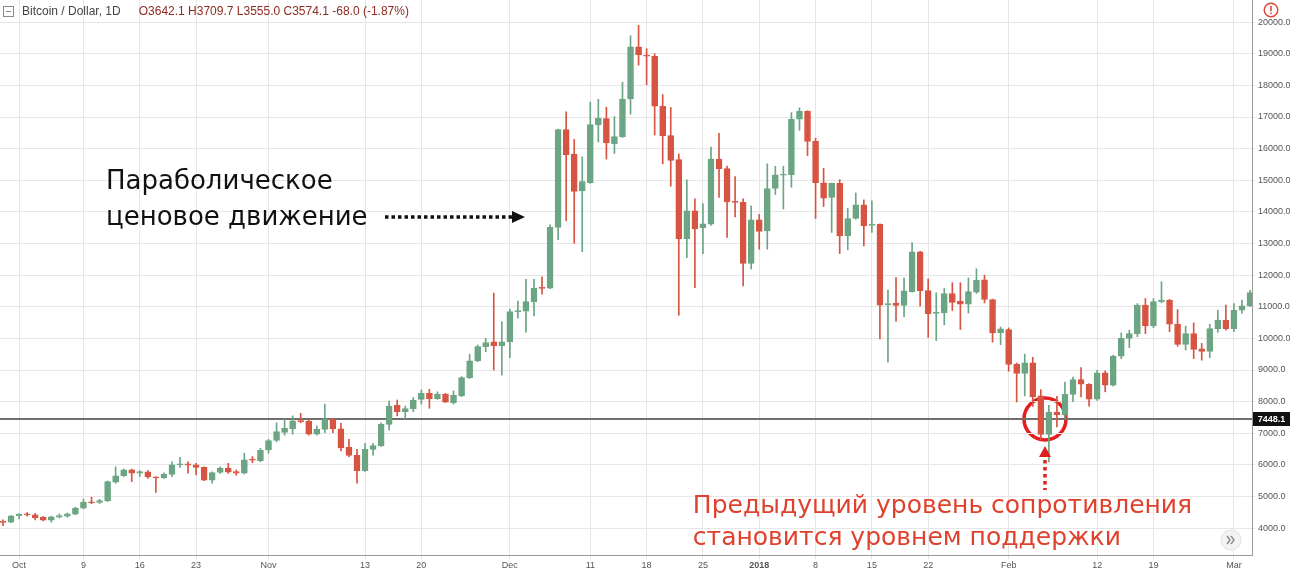 This screenshot has height=575, width=1290. I want to click on x-tick-label: 2018, so click(759, 564).